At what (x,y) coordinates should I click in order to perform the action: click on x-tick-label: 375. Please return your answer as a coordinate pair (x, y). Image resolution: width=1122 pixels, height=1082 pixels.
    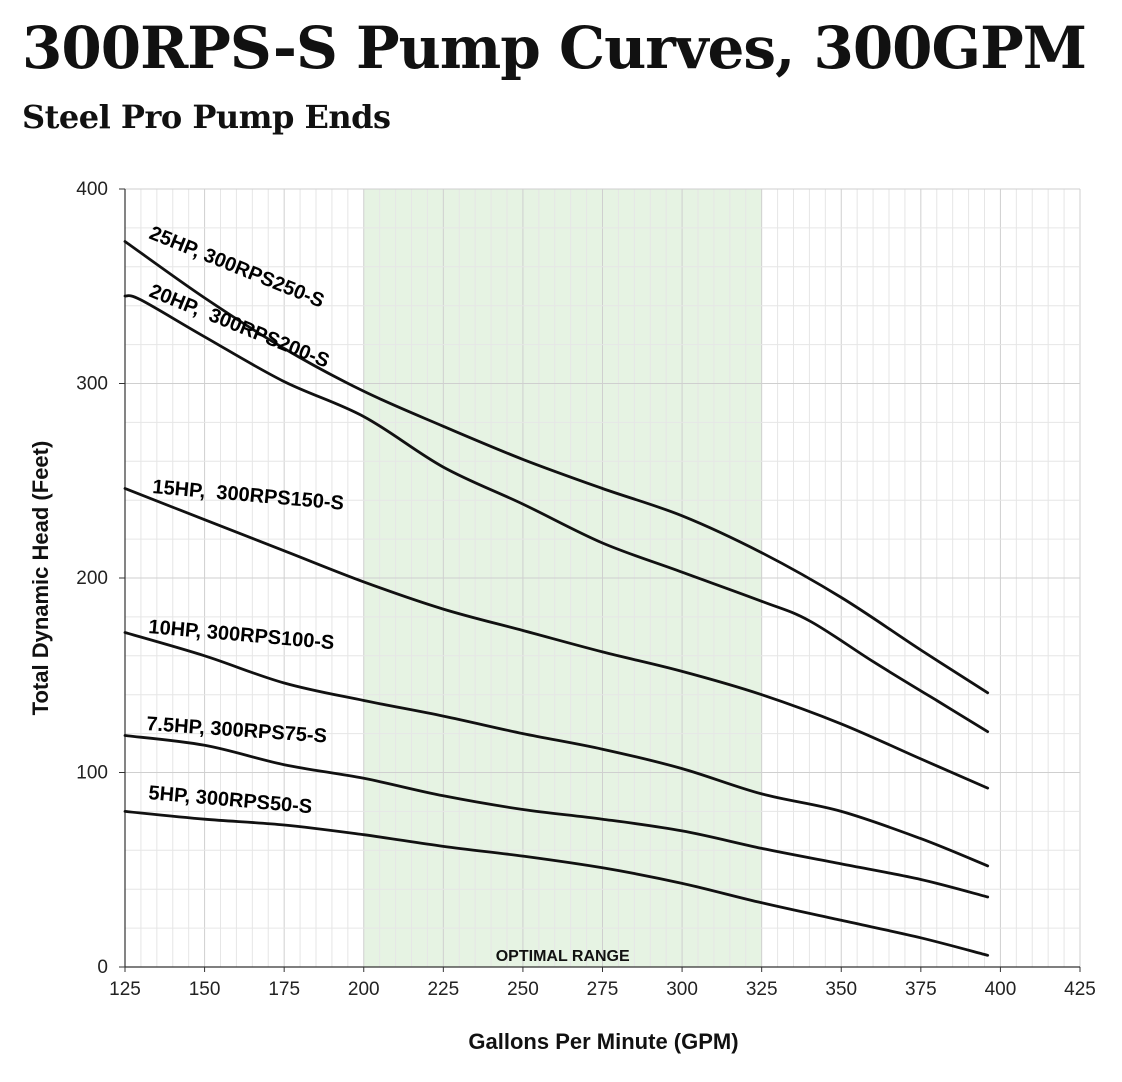
    Looking at the image, I should click on (921, 989).